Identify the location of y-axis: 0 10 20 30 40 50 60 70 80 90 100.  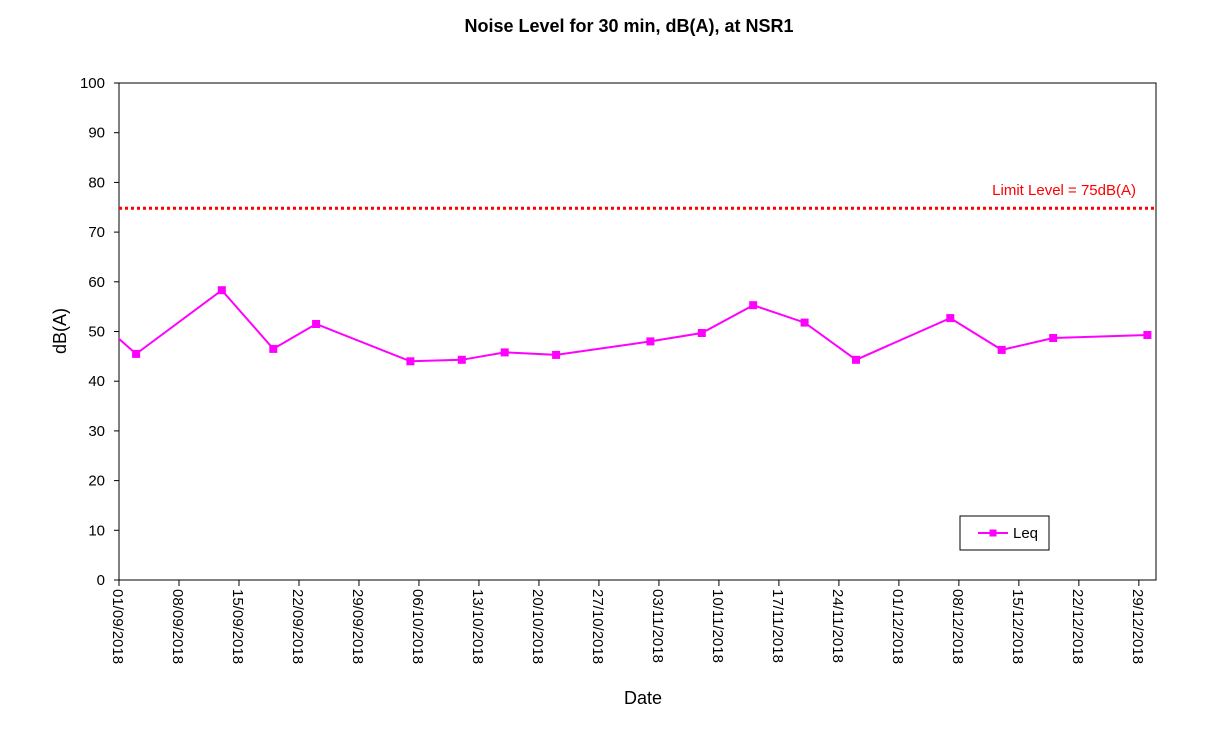
(99, 332).